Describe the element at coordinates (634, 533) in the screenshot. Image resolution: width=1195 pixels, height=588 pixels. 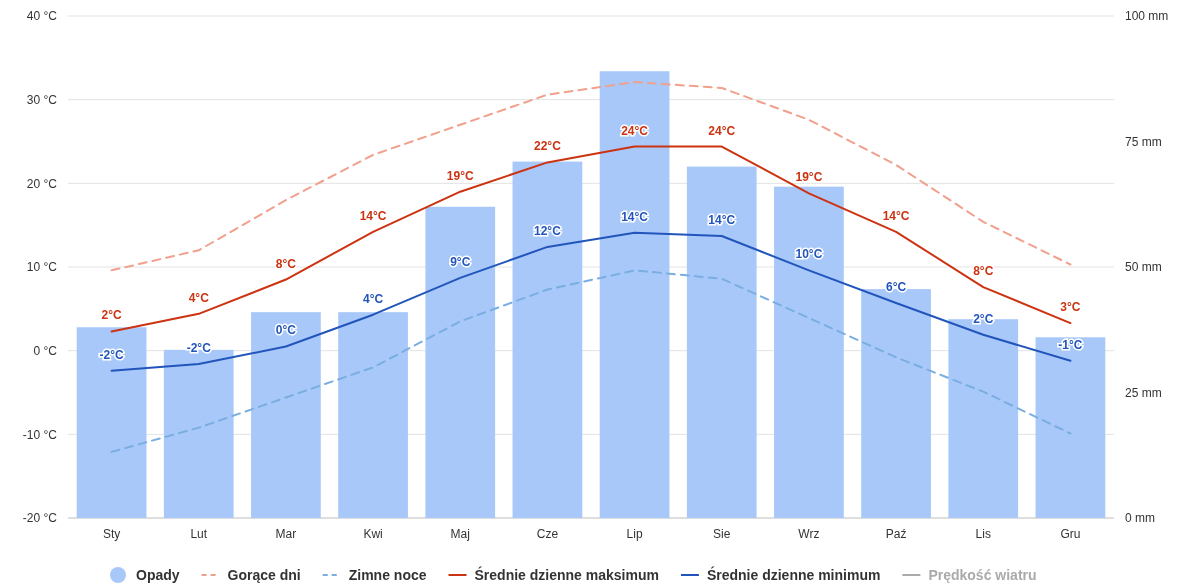
I see `x-tick-label: Lip` at that location.